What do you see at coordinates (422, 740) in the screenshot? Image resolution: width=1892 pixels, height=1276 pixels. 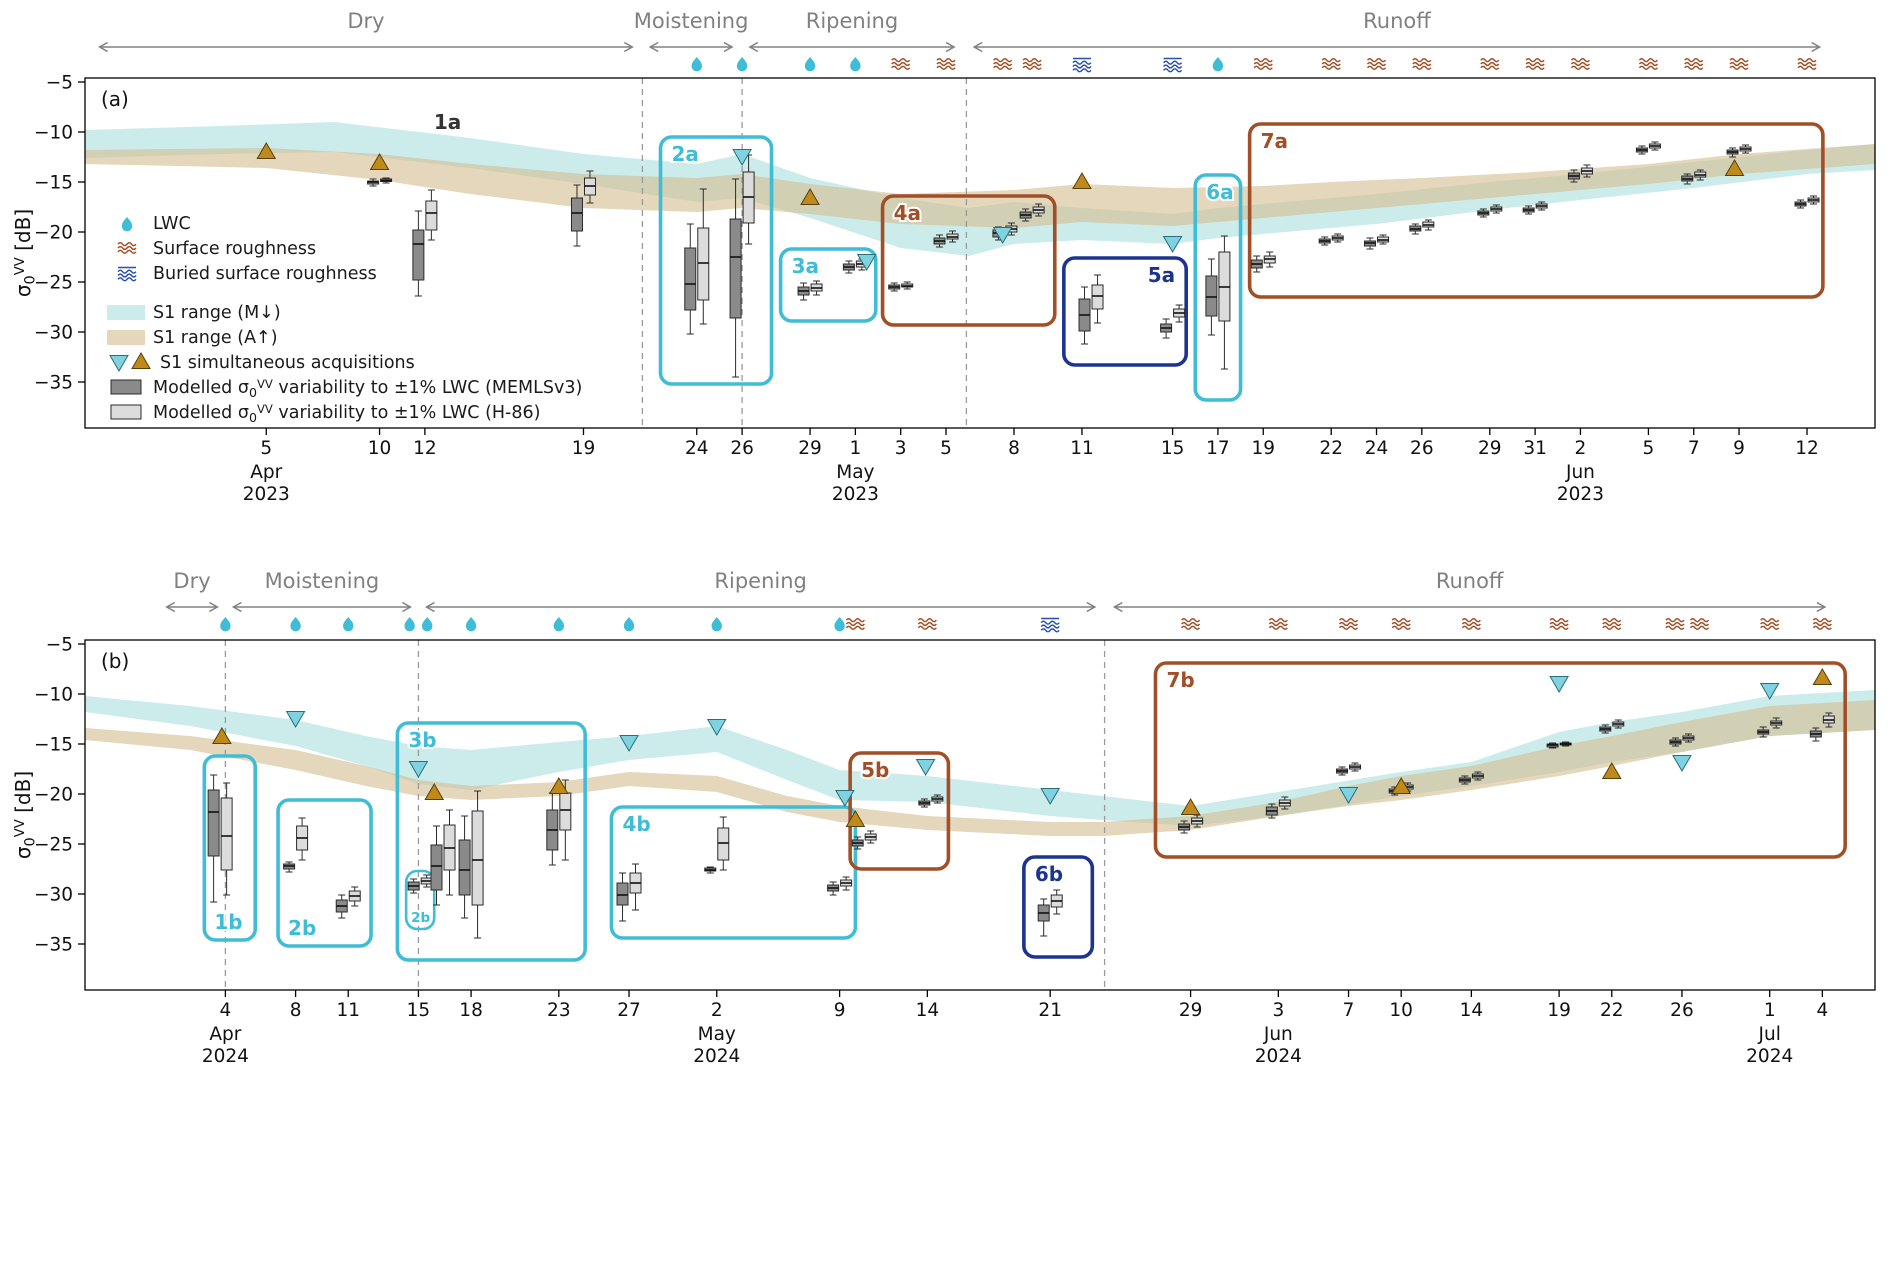 I see `event-box-label: 3b` at bounding box center [422, 740].